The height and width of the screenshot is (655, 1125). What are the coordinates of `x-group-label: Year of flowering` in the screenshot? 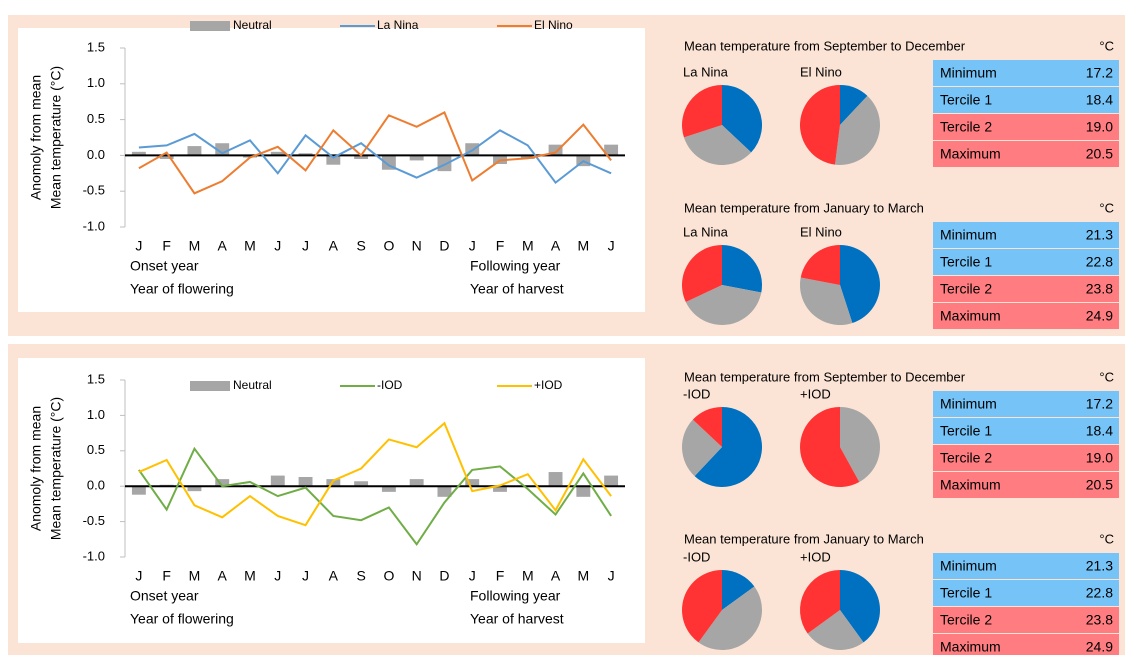 It's located at (182, 289).